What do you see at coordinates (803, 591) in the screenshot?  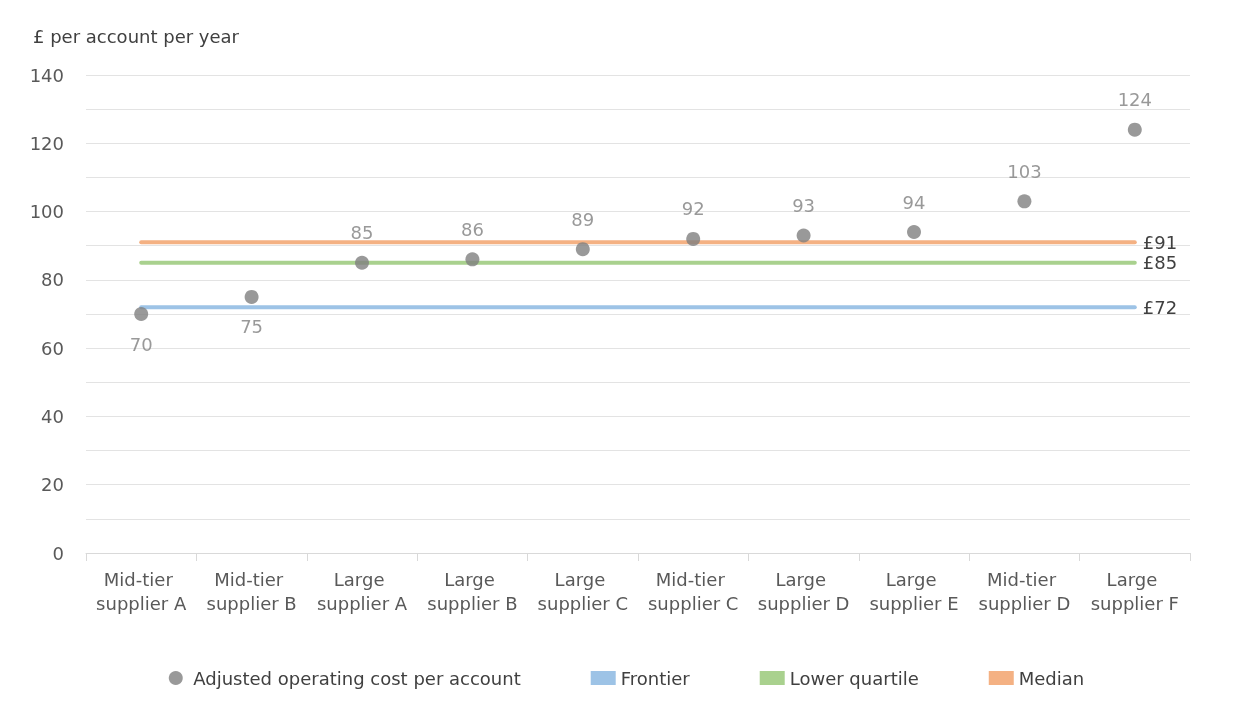 I see `x-tick-label: Large supplier D` at bounding box center [803, 591].